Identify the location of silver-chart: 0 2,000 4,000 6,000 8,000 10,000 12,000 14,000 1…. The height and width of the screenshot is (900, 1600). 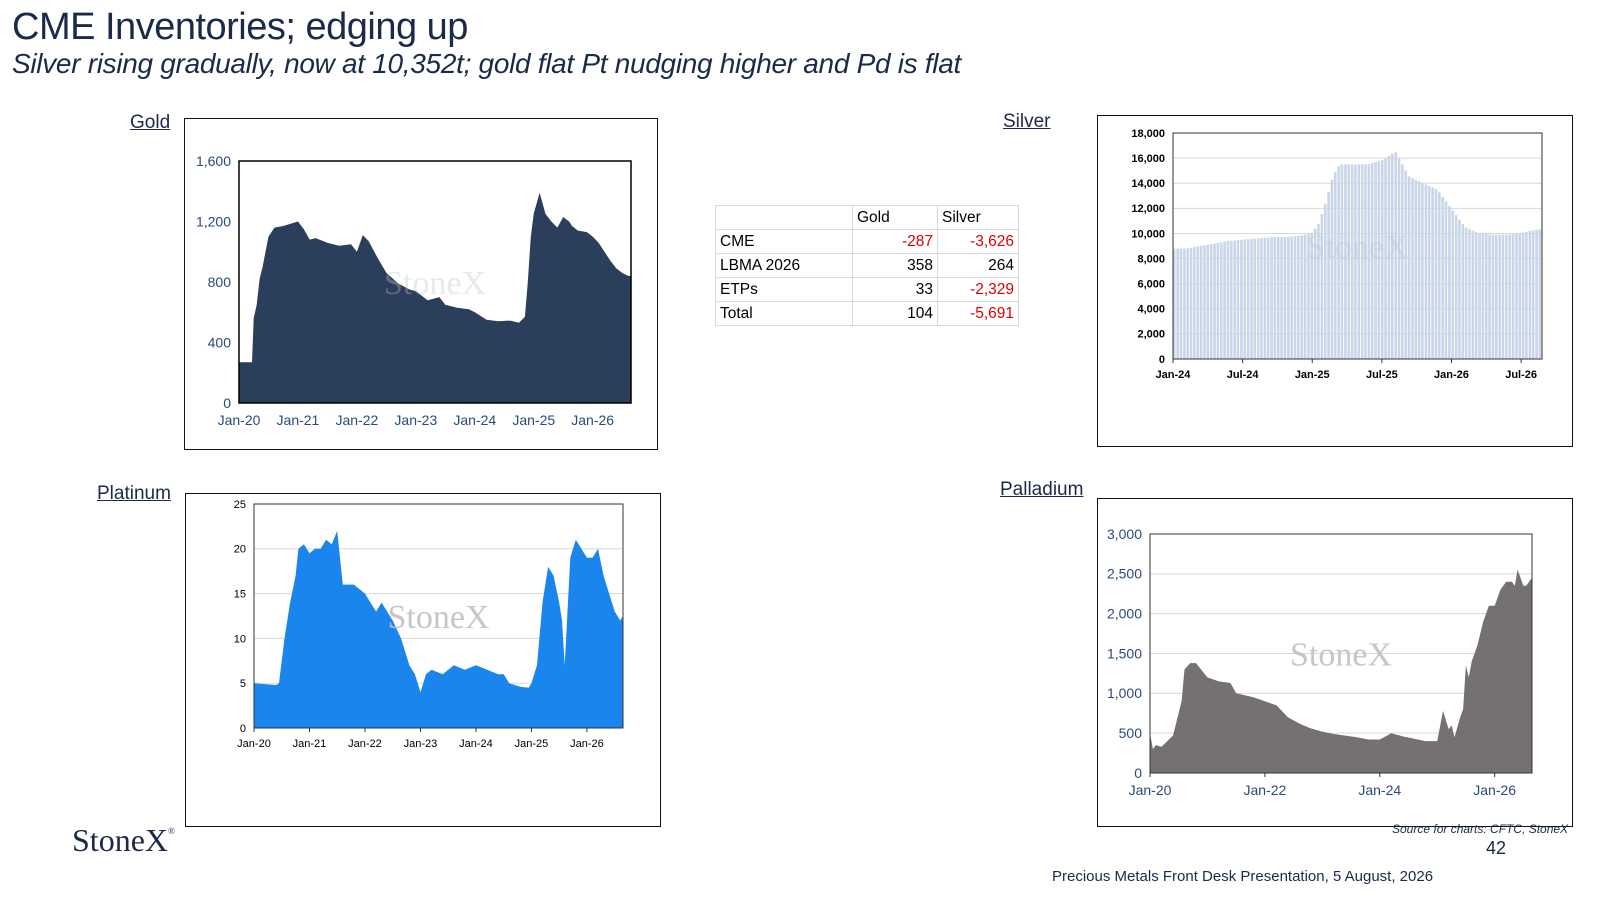
(1335, 281).